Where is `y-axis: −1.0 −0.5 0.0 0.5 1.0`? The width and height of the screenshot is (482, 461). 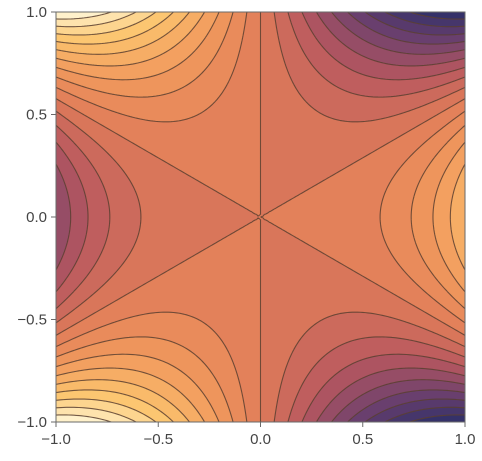
y-axis: −1.0 −0.5 0.0 0.5 1.0 is located at coordinates (36, 217).